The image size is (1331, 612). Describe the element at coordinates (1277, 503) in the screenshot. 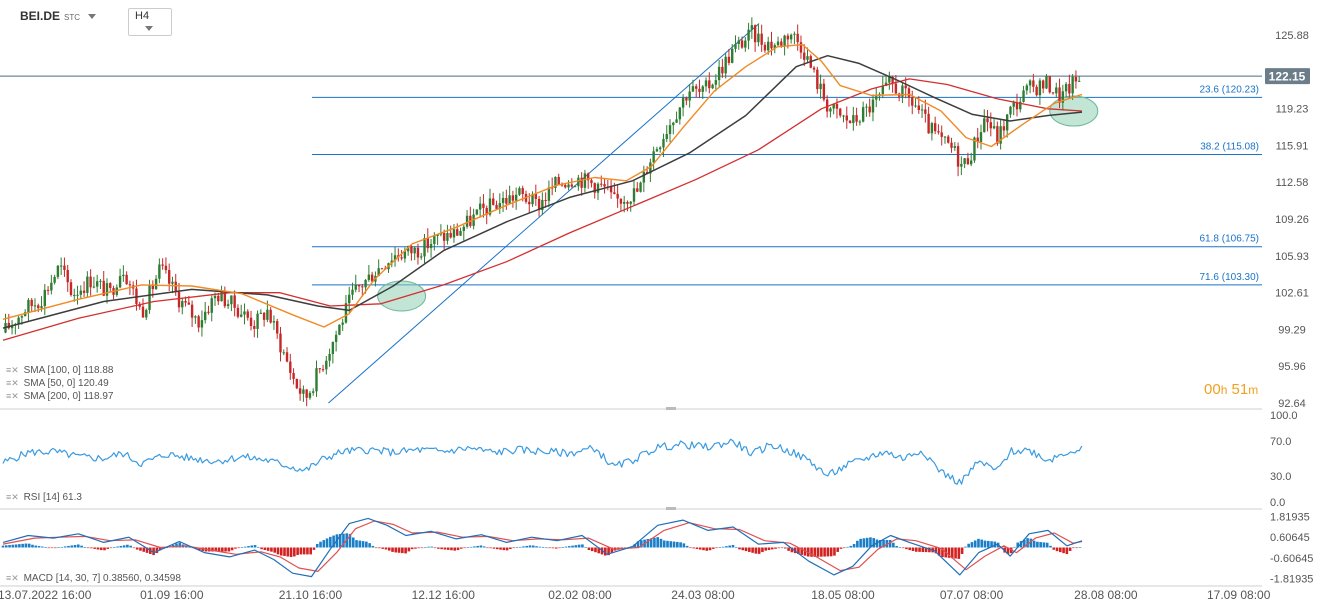

I see `rsi-tick-label: 0.0` at that location.